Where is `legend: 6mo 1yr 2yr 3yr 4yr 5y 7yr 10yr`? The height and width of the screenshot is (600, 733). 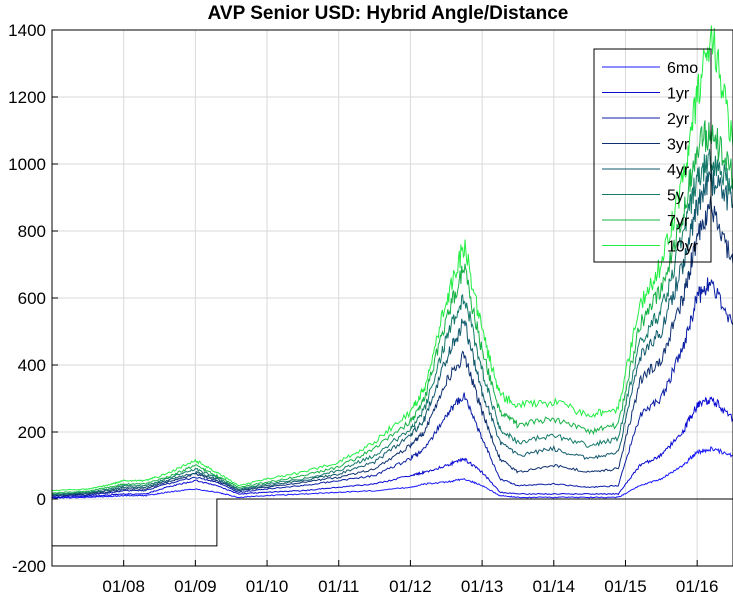 legend: 6mo 1yr 2yr 3yr 4yr 5y 7yr 10yr is located at coordinates (652, 155).